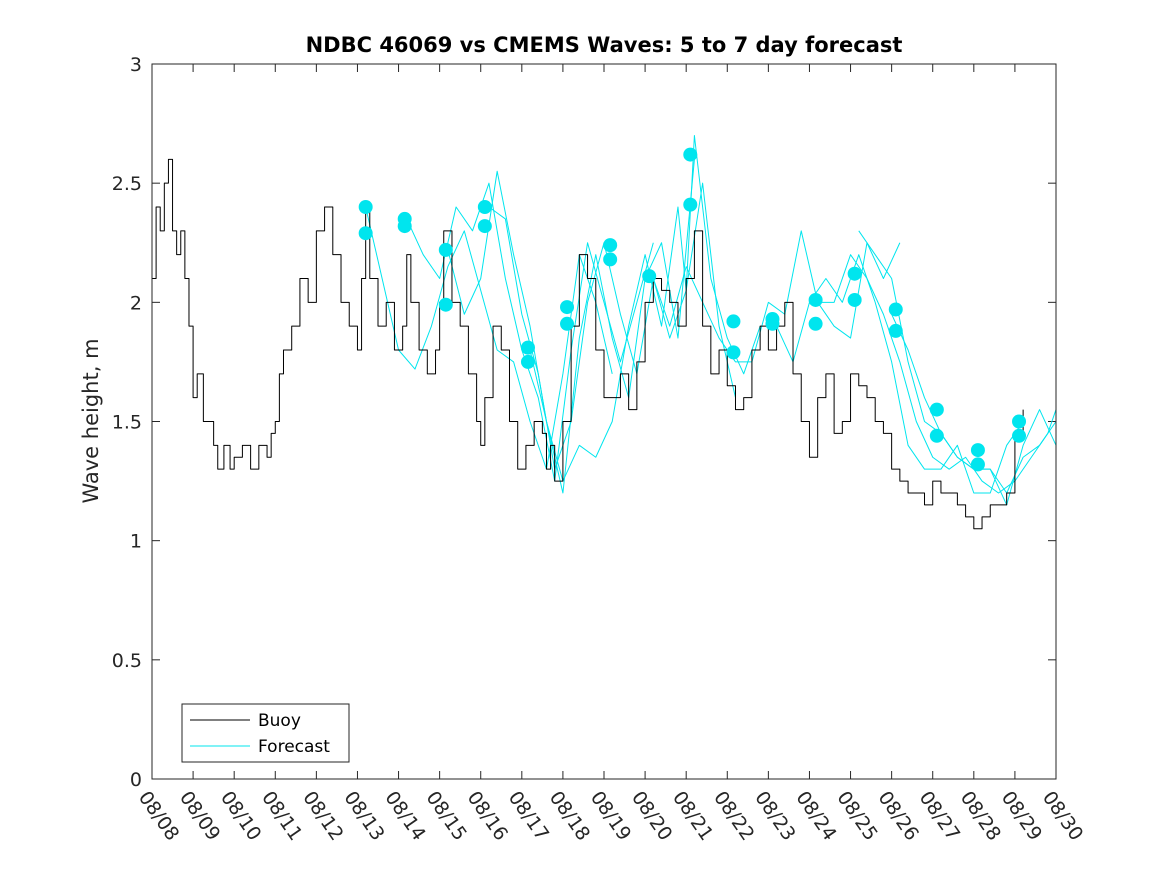  Describe the element at coordinates (651, 815) in the screenshot. I see `x-tick-label: 08/20` at that location.